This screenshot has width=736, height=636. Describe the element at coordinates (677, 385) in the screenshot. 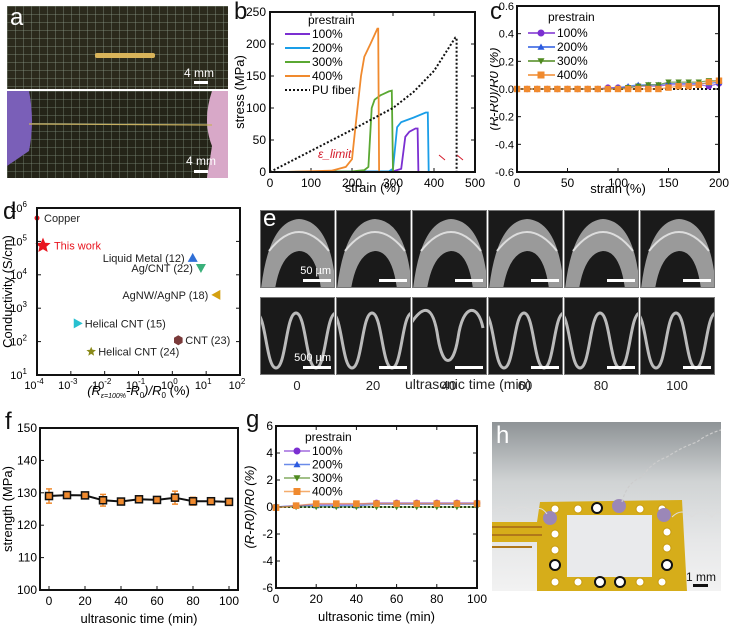

I see `time-label: 100` at that location.